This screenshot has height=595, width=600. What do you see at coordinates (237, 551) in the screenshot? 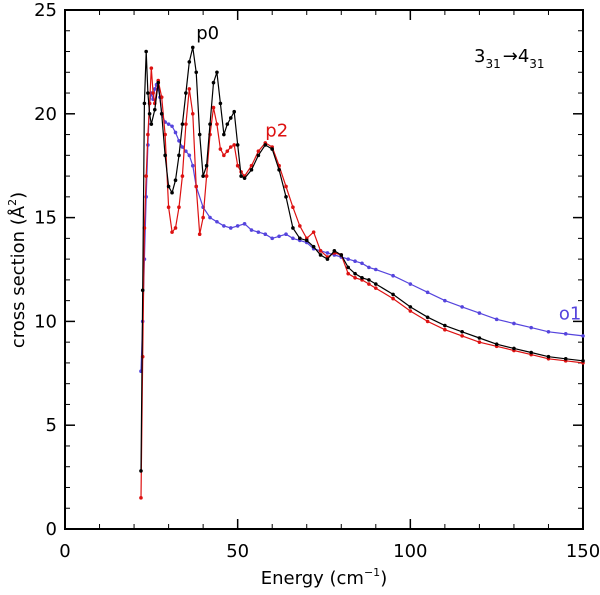
I see `x-tick-label: 50` at bounding box center [237, 551].